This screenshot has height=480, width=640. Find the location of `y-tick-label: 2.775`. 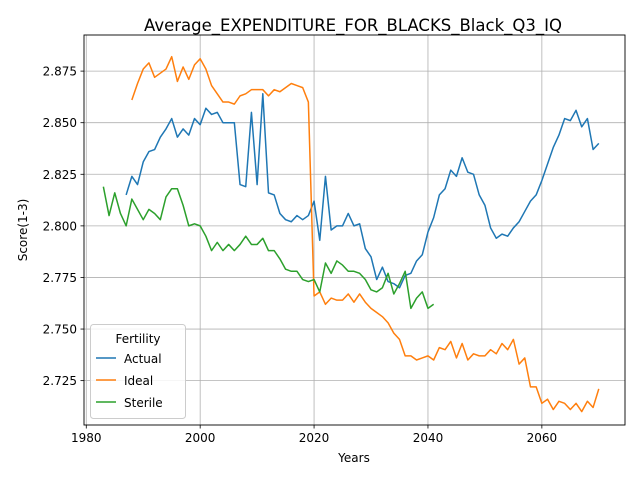

y-tick-label: 2.775 is located at coordinates (60, 278).